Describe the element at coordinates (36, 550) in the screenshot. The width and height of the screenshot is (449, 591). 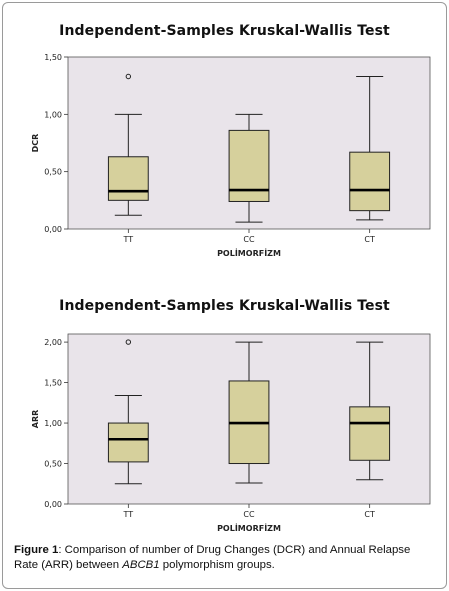
I see `caption-label: Figure 1` at that location.